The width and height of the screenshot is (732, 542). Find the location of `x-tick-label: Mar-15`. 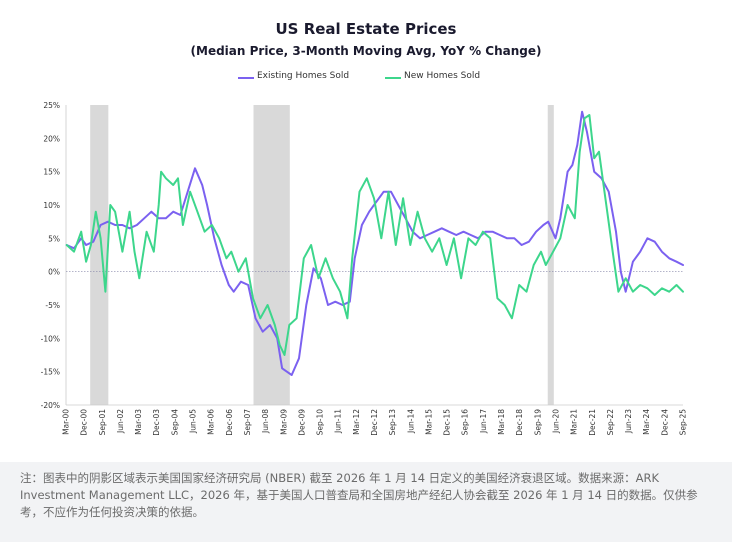

x-tick-label: Mar-15 is located at coordinates (428, 422).